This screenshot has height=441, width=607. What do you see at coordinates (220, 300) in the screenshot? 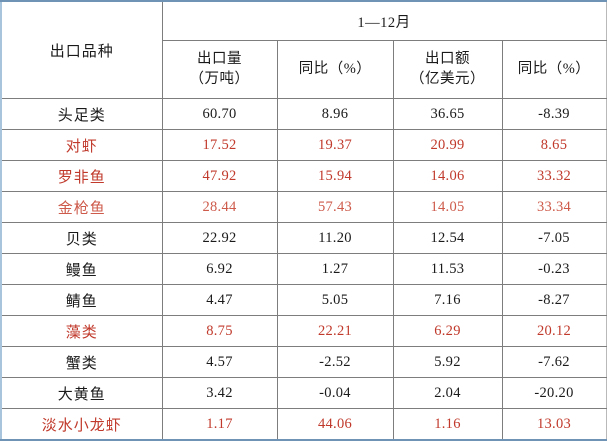
I see `cell-export-volume: 4.47` at bounding box center [220, 300].